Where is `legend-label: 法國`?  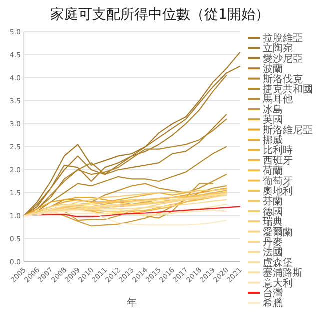 legend-label: 法國 is located at coordinates (273, 252).